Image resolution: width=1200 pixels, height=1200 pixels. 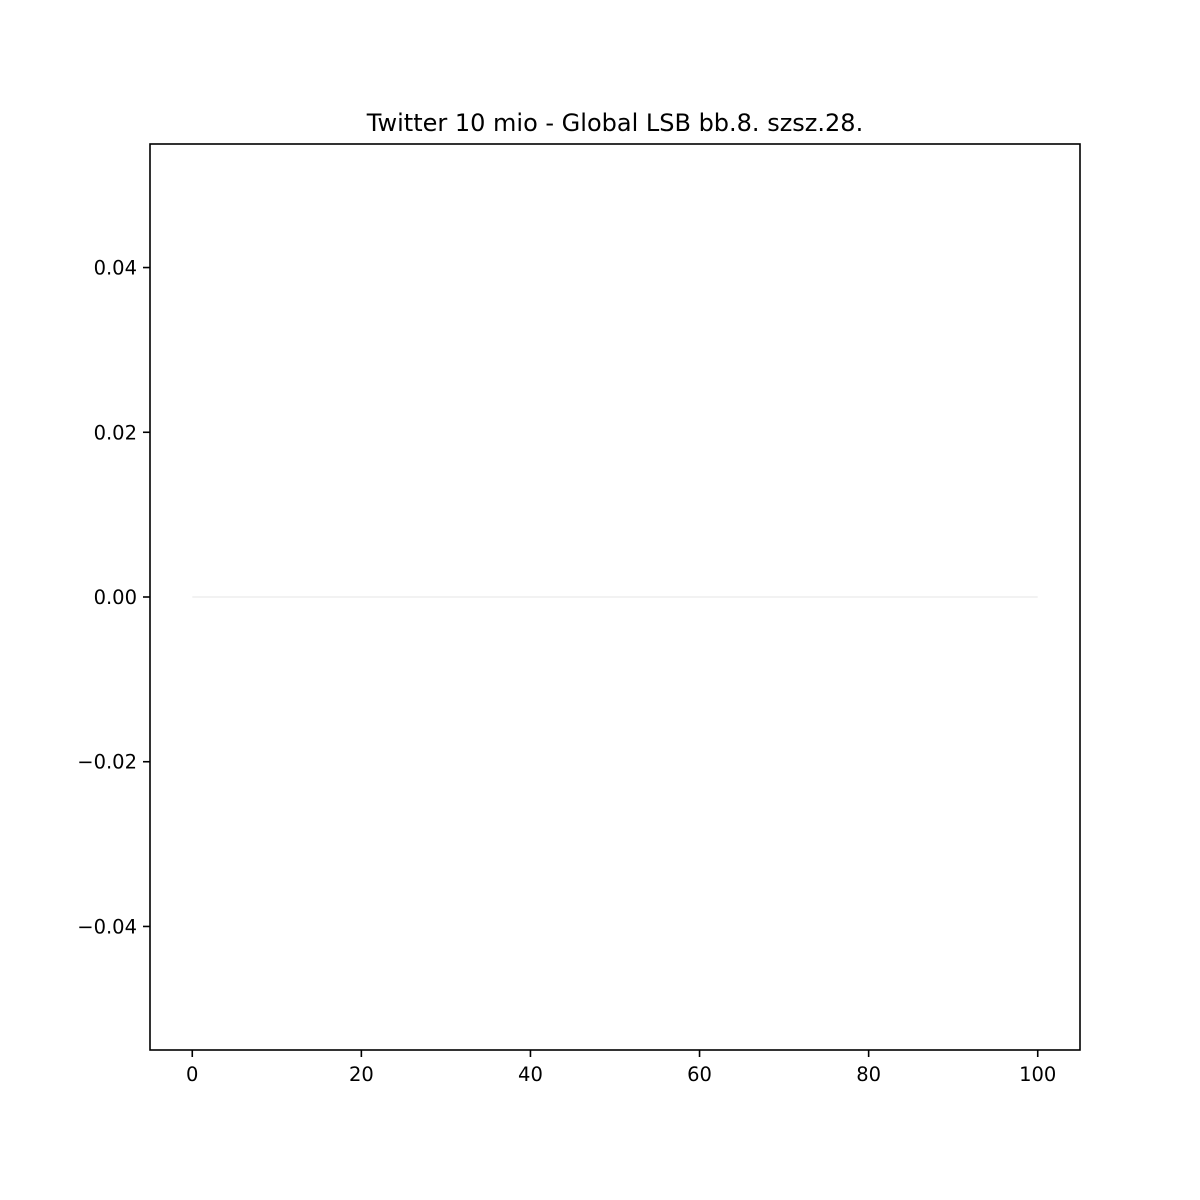 I want to click on y-tick-label: 0.04, so click(x=115, y=268).